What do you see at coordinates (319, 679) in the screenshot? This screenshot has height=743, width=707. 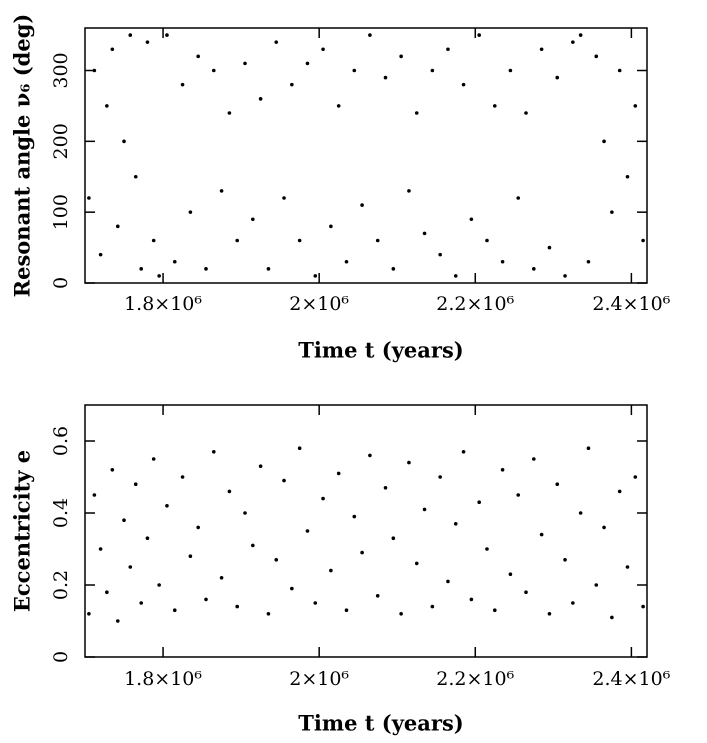 I see `x-tick-label: 2×10⁶` at bounding box center [319, 679].